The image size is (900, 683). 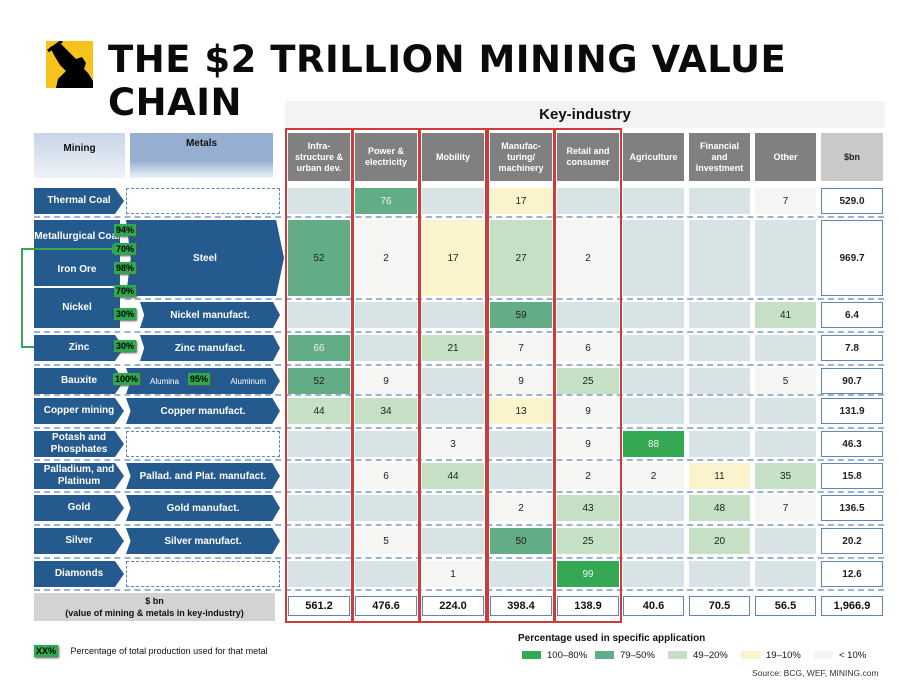 What do you see at coordinates (199, 379) in the screenshot?
I see `production-percentage-badge: 95%` at bounding box center [199, 379].